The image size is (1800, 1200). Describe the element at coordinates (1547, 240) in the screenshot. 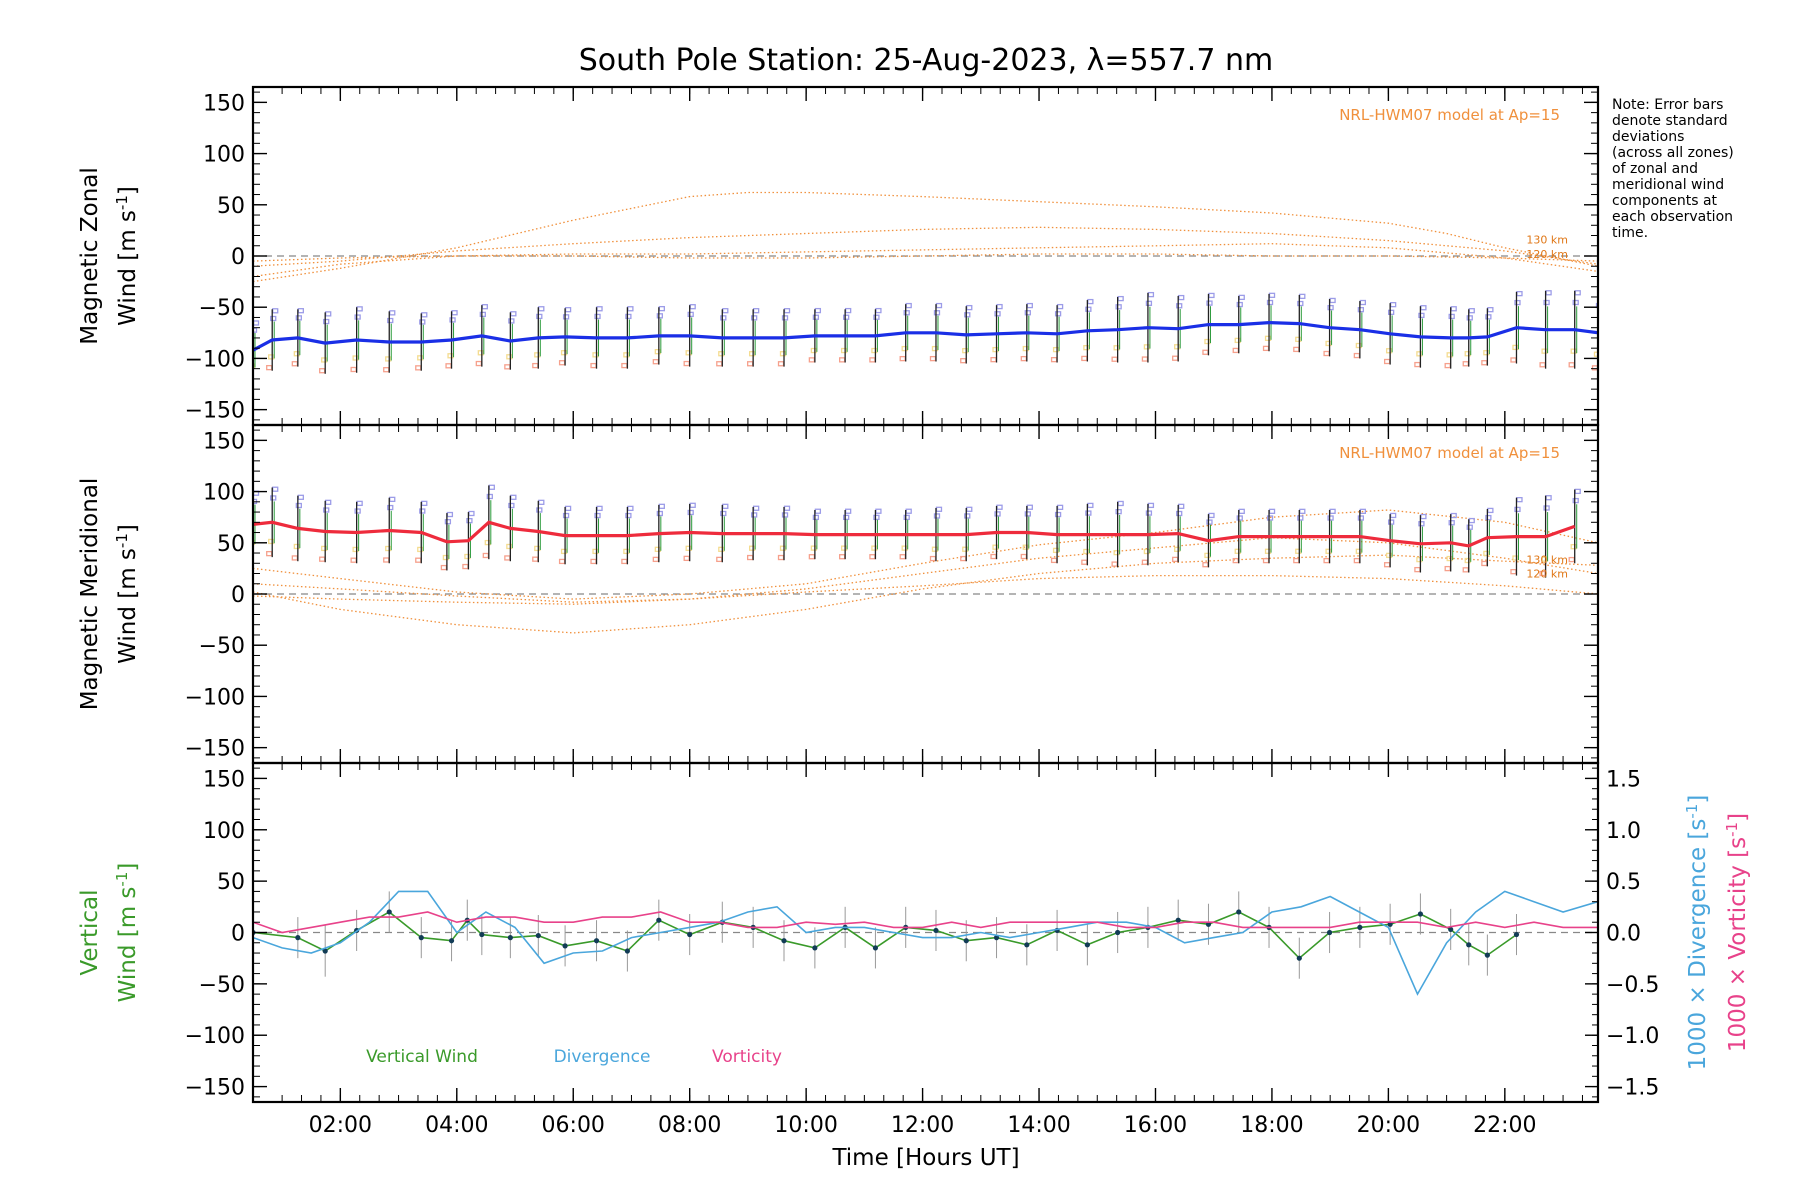

I see `model-altitude-label: 130 km` at that location.